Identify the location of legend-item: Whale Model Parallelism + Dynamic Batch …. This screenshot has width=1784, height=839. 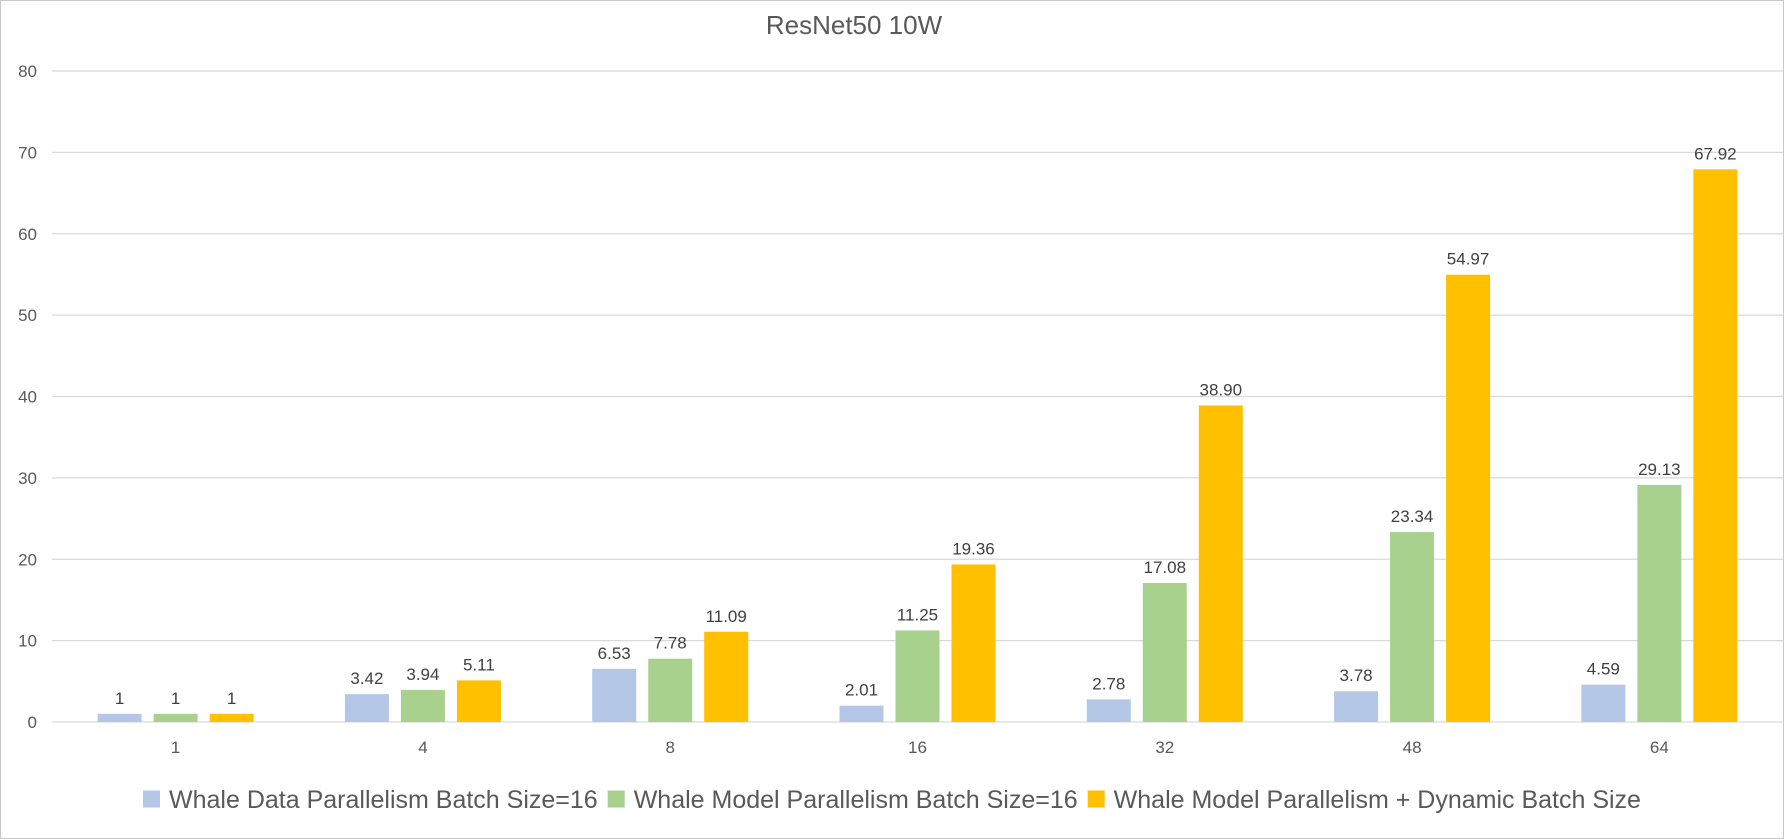
(1364, 800).